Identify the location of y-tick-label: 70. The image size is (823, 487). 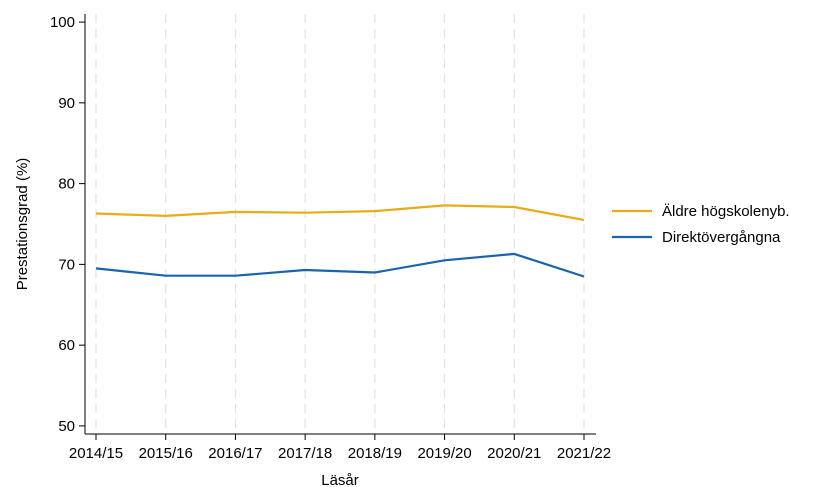
(66, 264).